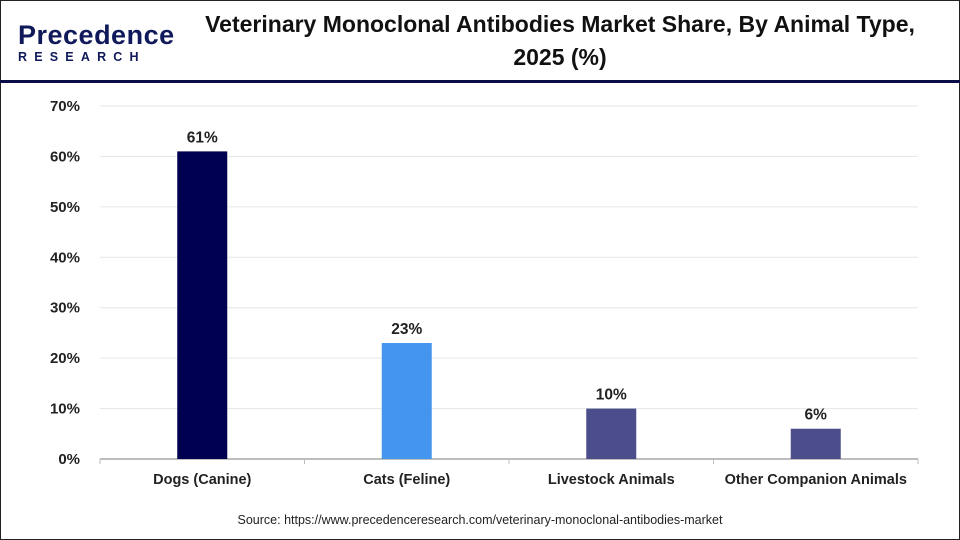 The width and height of the screenshot is (960, 540). I want to click on y-tick-label: 50%, so click(65, 207).